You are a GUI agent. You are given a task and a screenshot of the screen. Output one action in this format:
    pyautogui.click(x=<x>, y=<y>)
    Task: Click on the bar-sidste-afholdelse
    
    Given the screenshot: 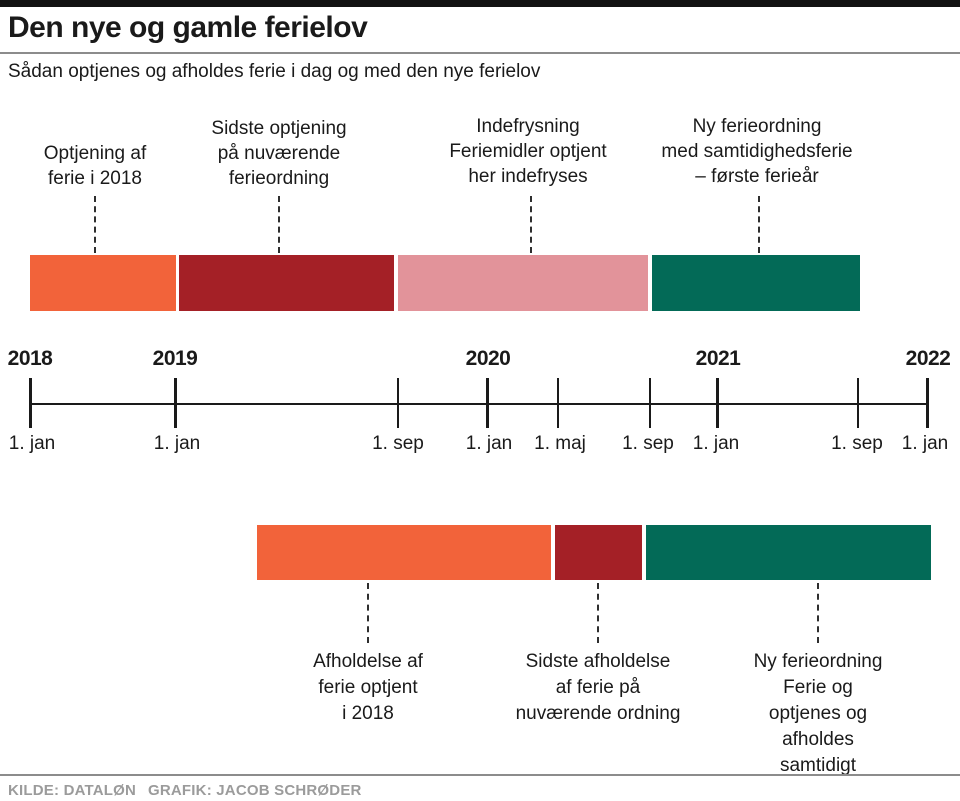 What is the action you would take?
    pyautogui.click(x=598, y=552)
    